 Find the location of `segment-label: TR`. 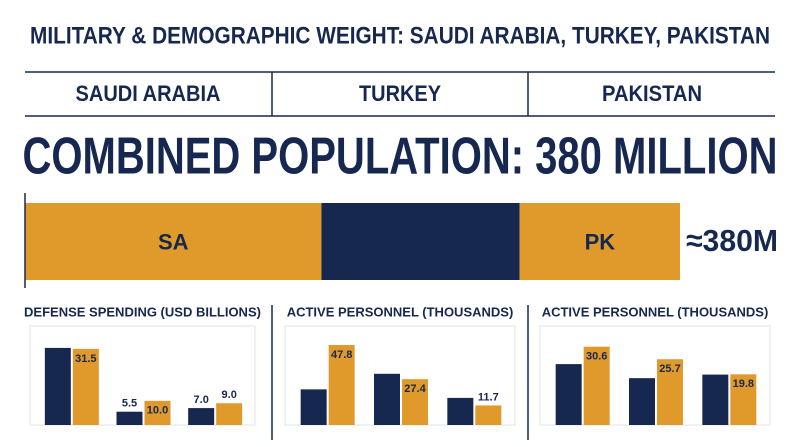

segment-label: TR is located at coordinates (420, 241).